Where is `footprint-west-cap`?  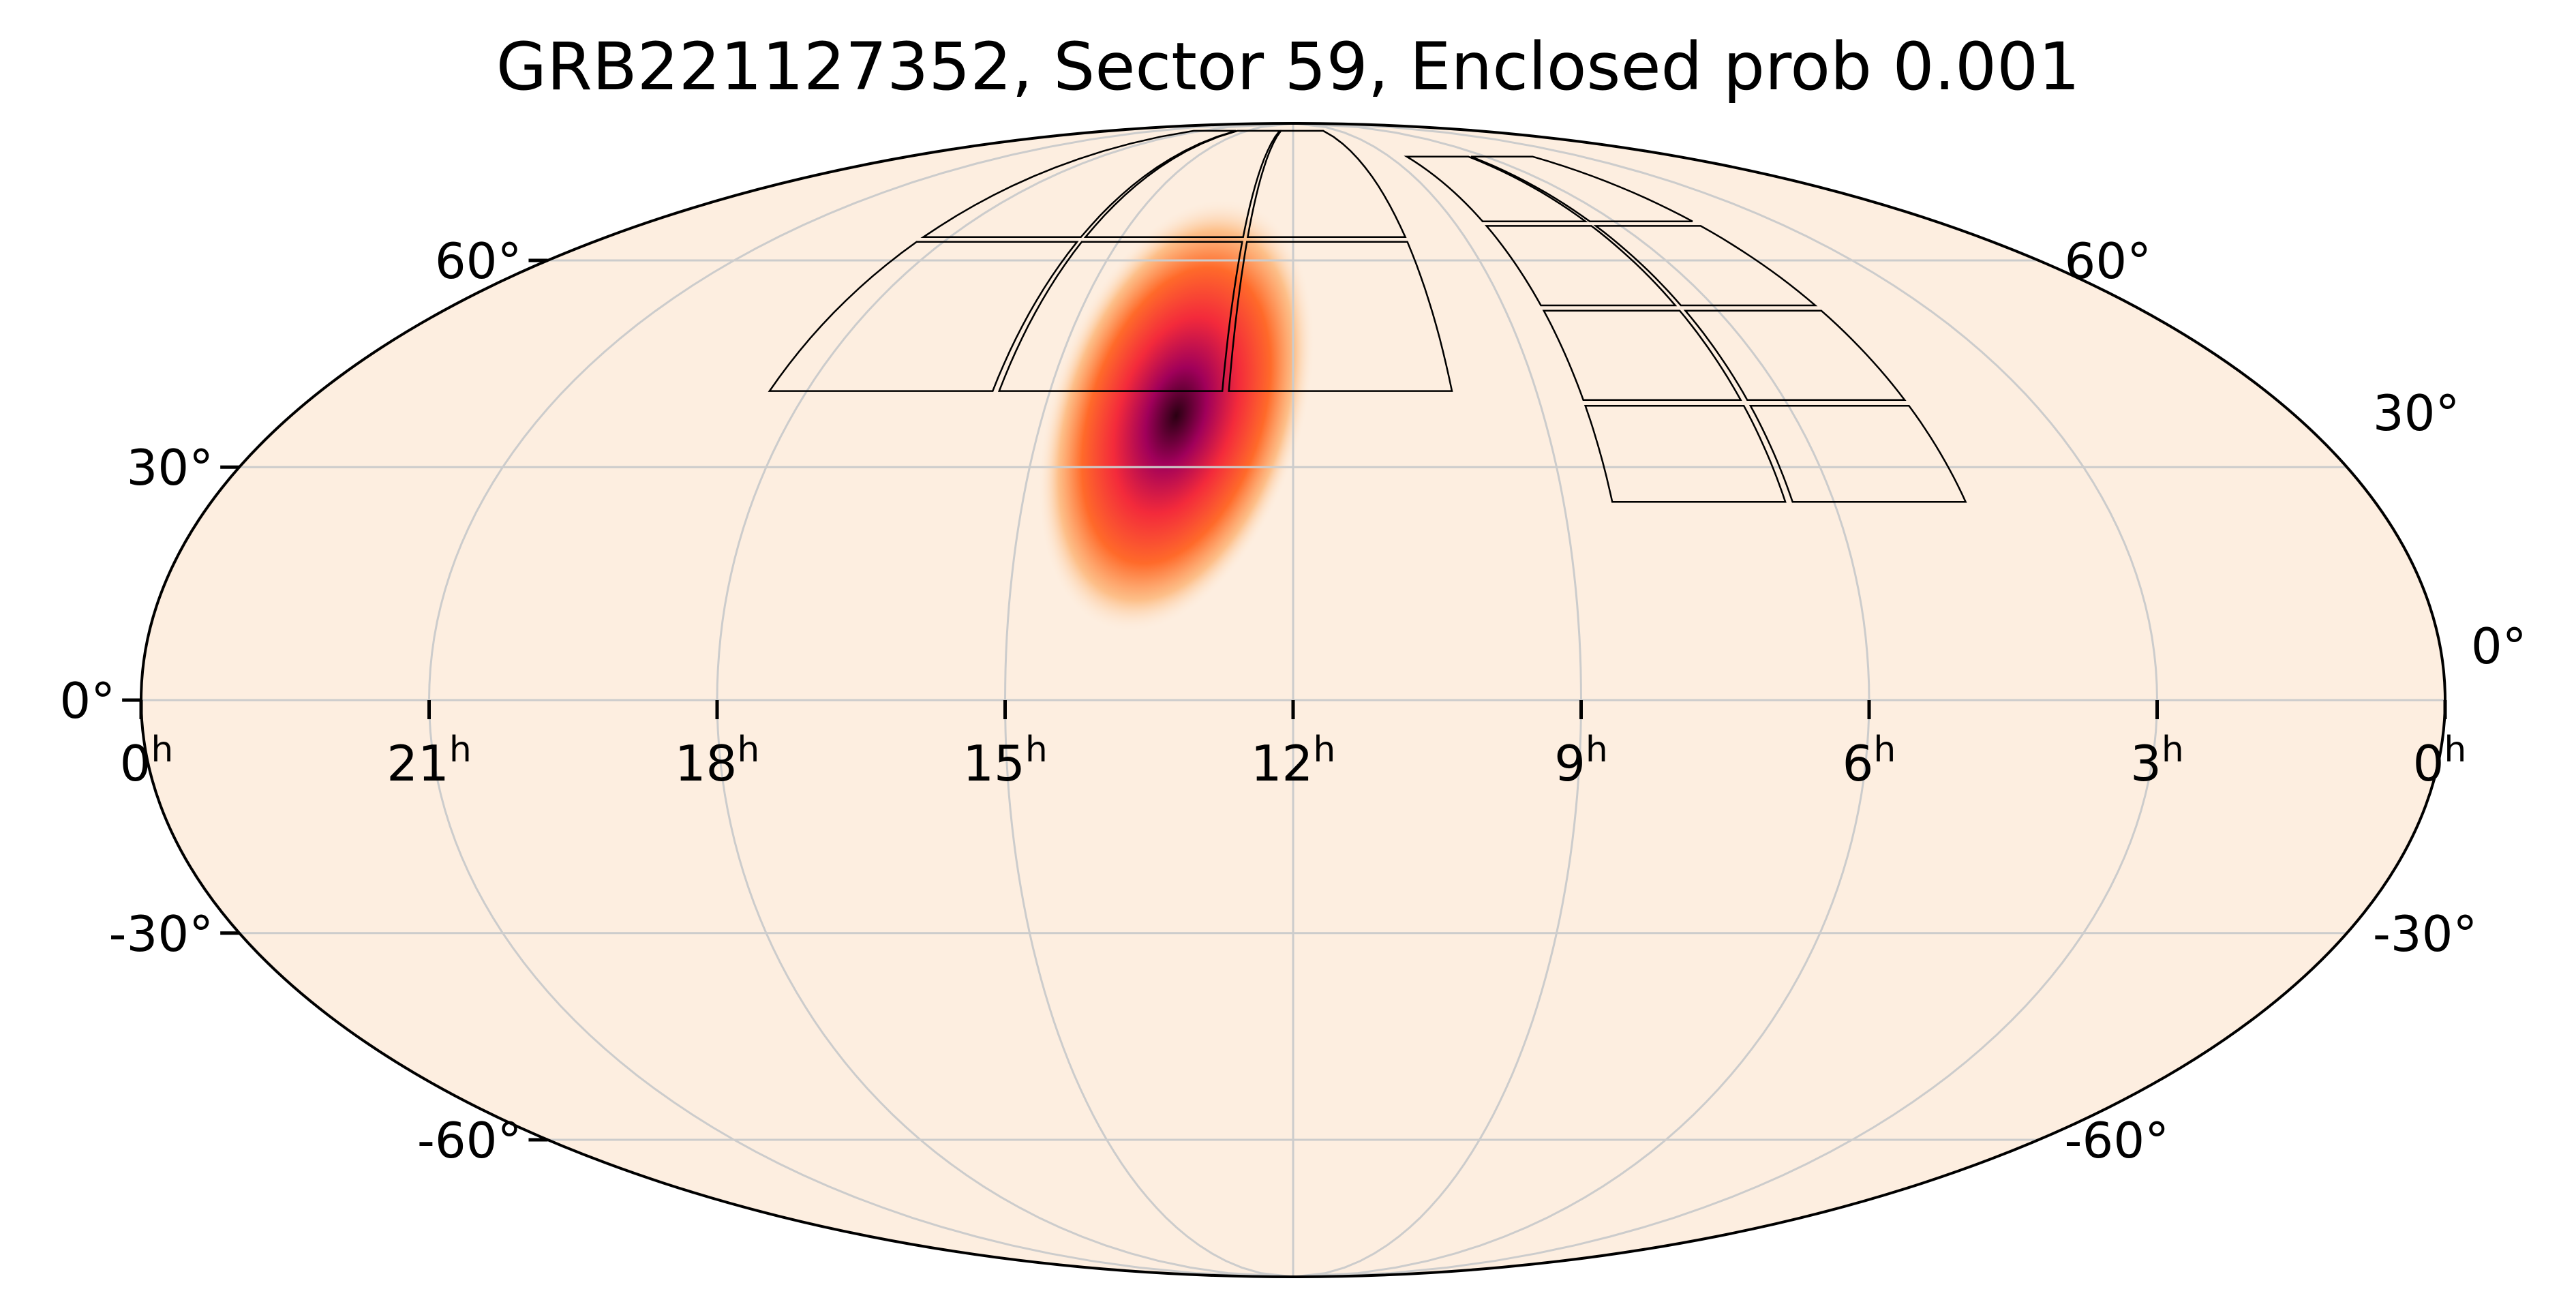 footprint-west-cap is located at coordinates (1111, 261).